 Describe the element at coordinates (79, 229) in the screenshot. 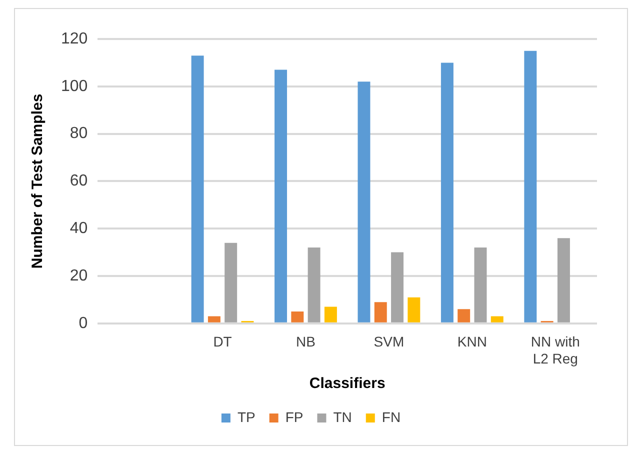

I see `y-tick-label: 40` at that location.